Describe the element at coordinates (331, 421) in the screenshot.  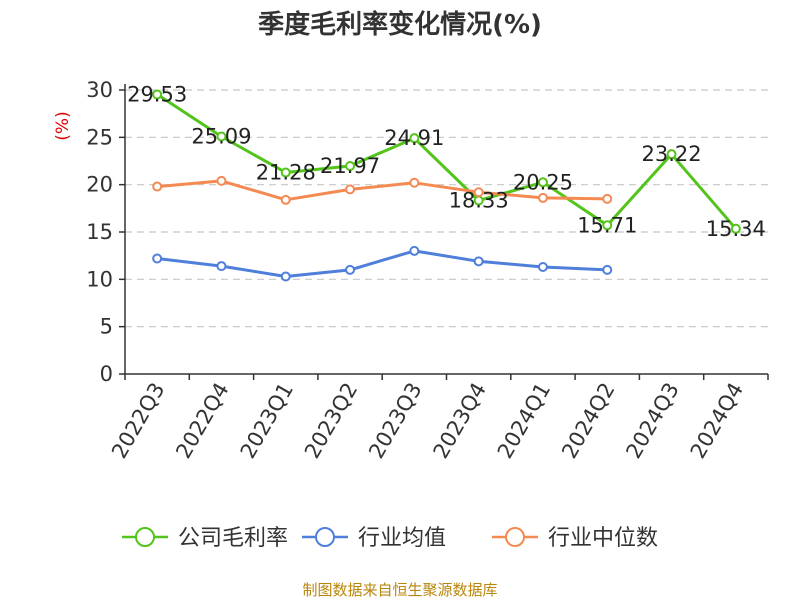
I see `x-tick-label: 2023Q2` at that location.